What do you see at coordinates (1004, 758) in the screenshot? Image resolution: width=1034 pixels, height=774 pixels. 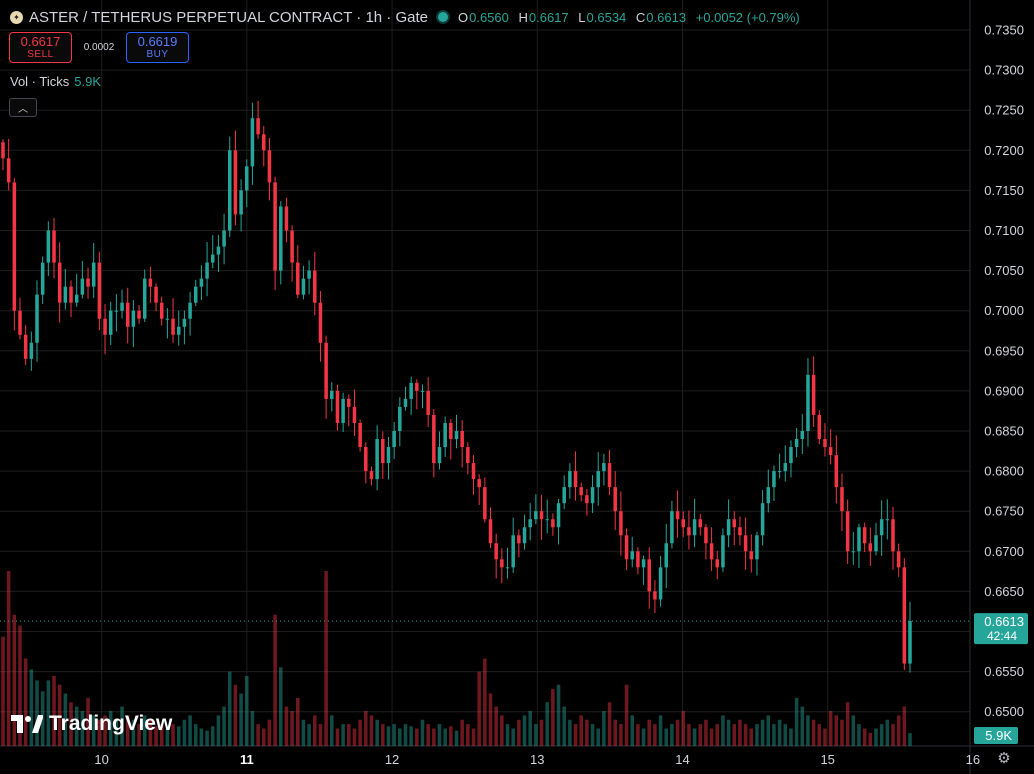 I see `gear-icon: ⚙` at bounding box center [1004, 758].